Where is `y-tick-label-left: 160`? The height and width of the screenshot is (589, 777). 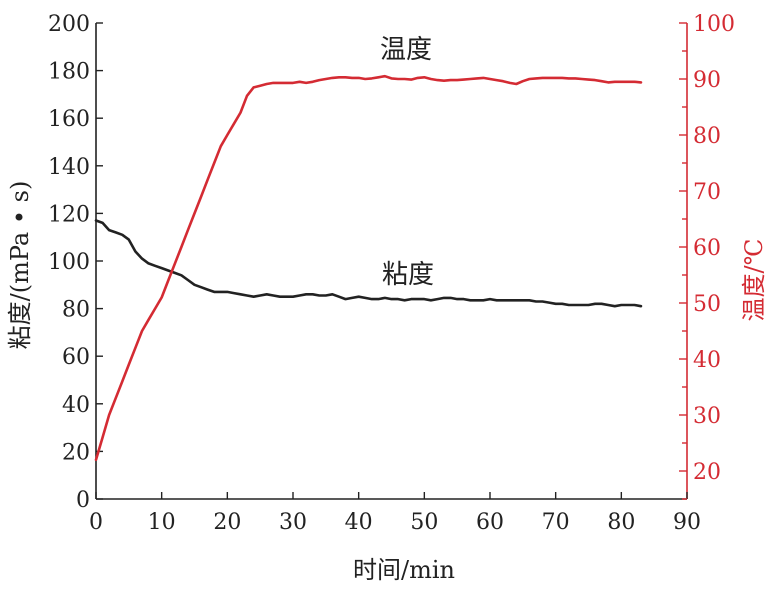
y-tick-label-left: 160 is located at coordinates (69, 119).